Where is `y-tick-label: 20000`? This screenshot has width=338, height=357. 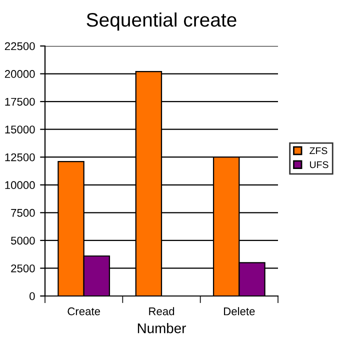 y-tick-label: 20000 is located at coordinates (19, 74).